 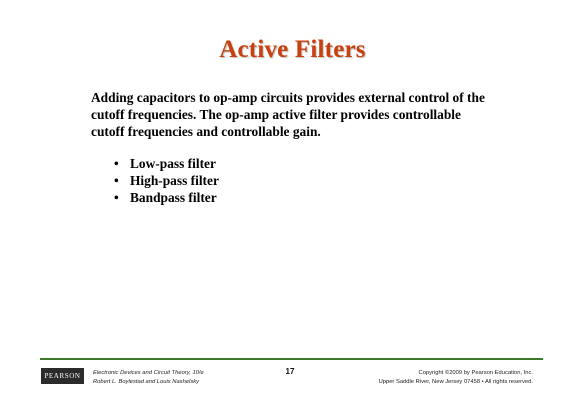 I want to click on footer-divider, so click(x=291, y=359).